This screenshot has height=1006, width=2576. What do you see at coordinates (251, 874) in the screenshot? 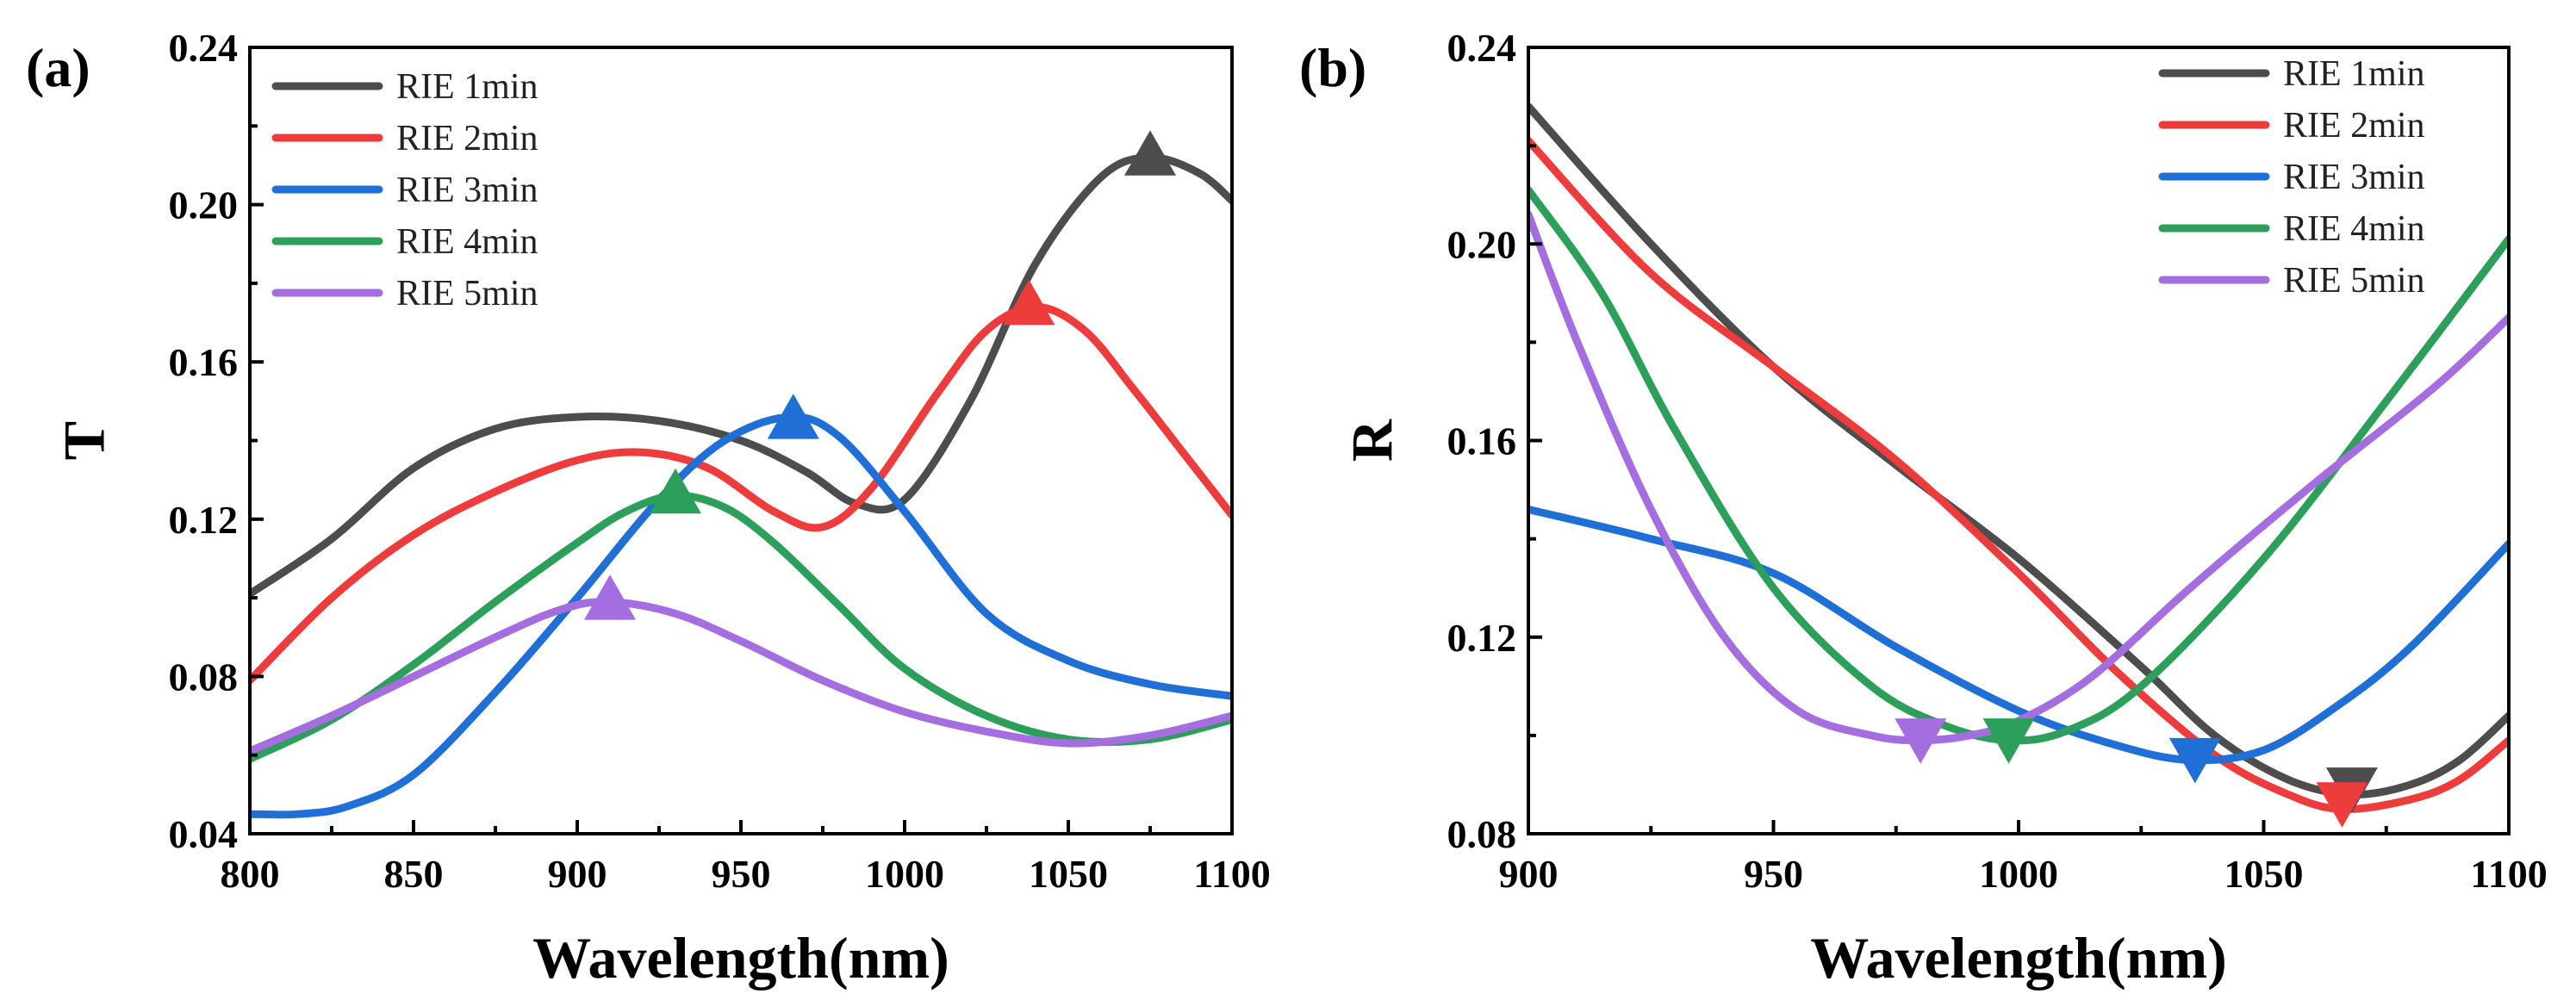
I see `x-tick-label: 800` at bounding box center [251, 874].